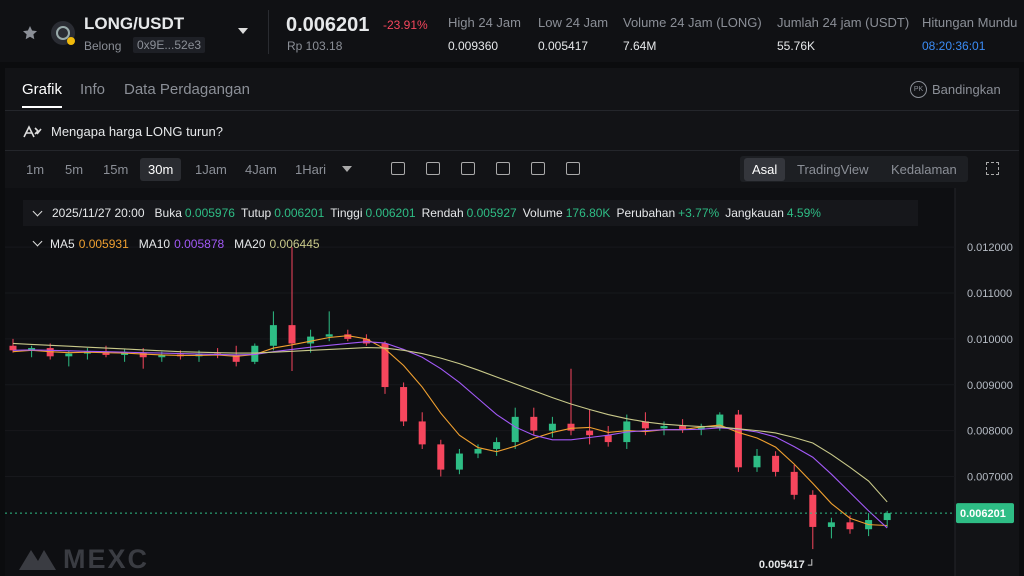 The height and width of the screenshot is (576, 1024). Describe the element at coordinates (42, 107) in the screenshot. I see `tab-underline` at that location.